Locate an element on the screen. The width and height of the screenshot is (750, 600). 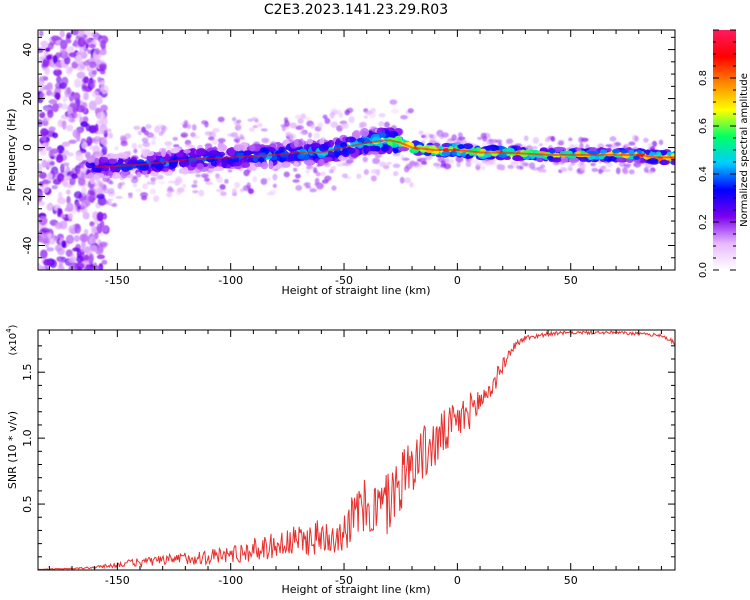
spectrogram-x-tick-label: -50 is located at coordinates (344, 280).